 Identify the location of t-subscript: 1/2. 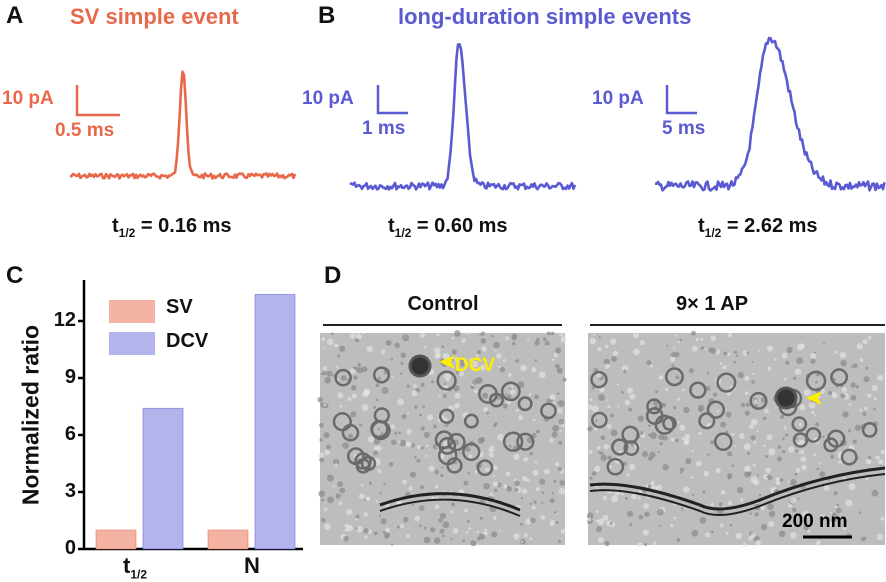
(713, 233).